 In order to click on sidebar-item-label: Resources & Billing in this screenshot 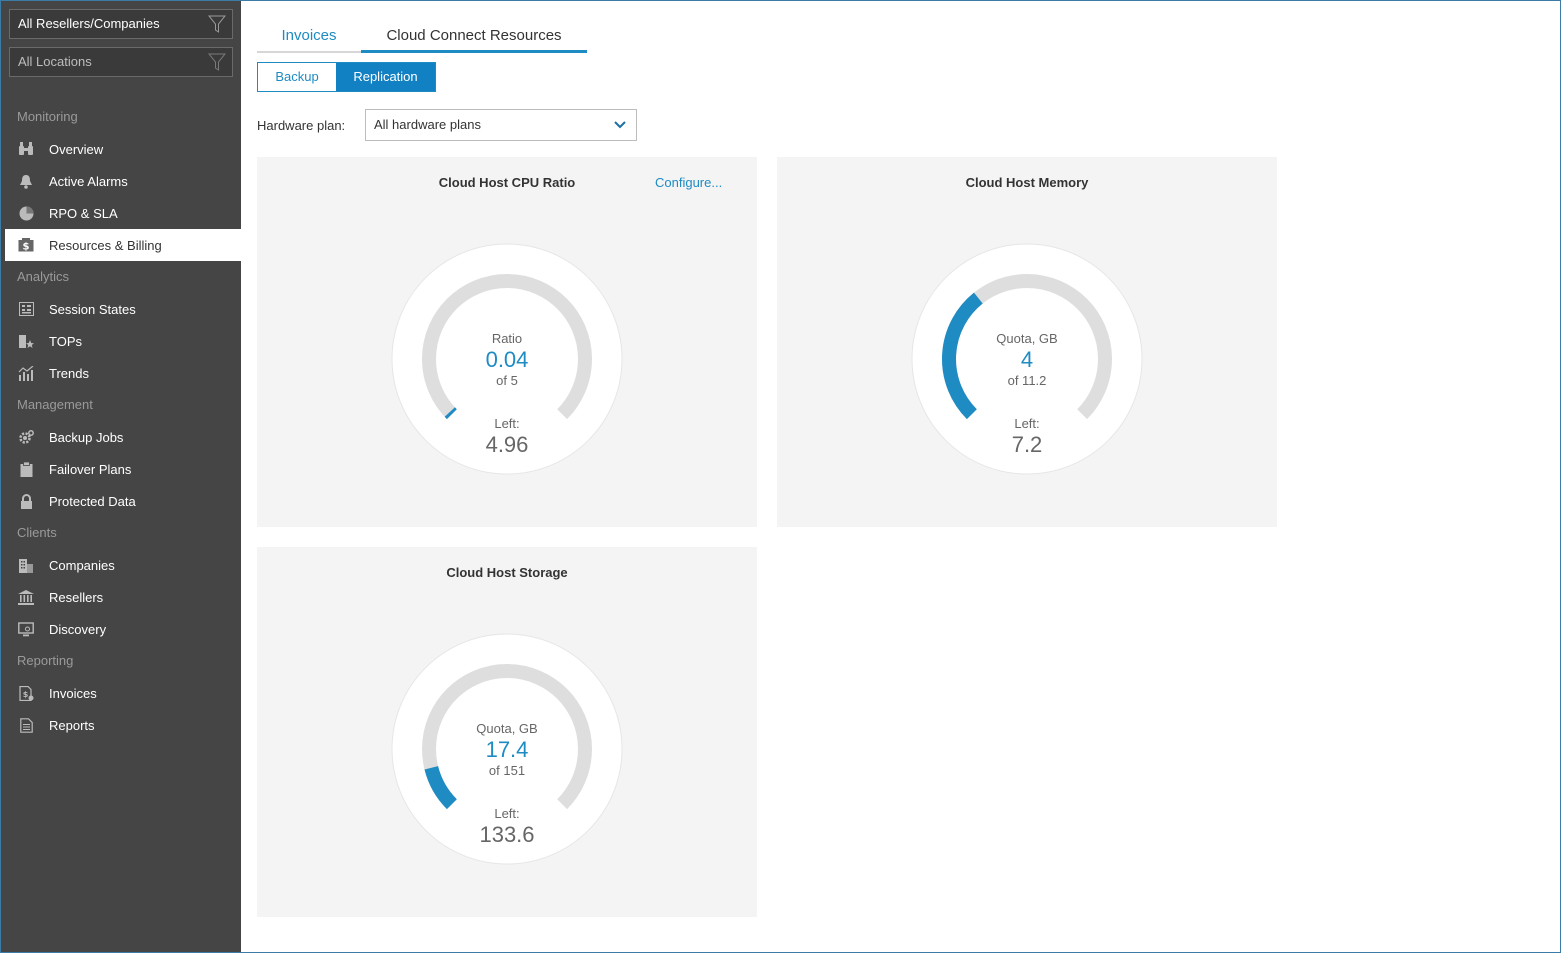, I will do `click(105, 245)`.